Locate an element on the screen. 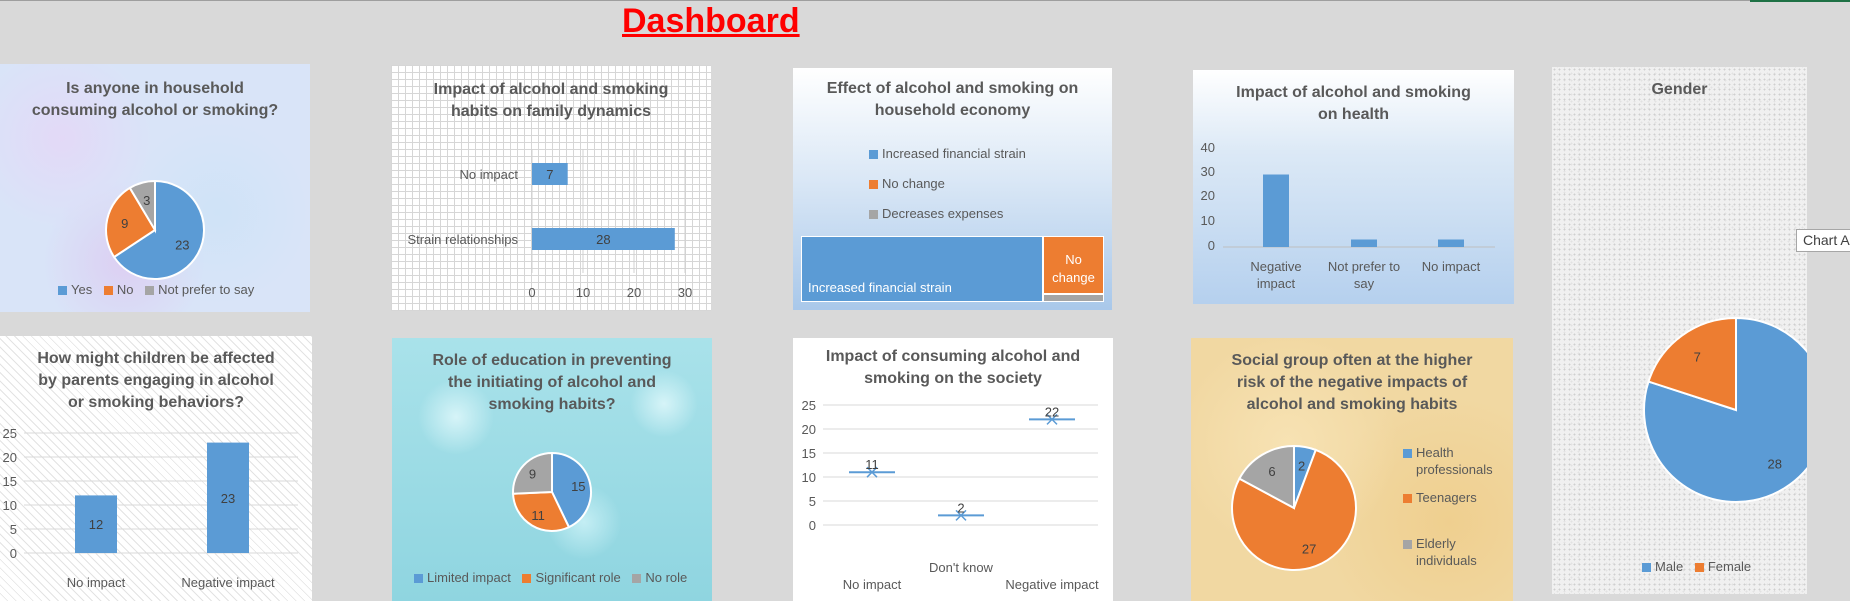 This screenshot has height=601, width=1850. data-label: 12 is located at coordinates (96, 524).